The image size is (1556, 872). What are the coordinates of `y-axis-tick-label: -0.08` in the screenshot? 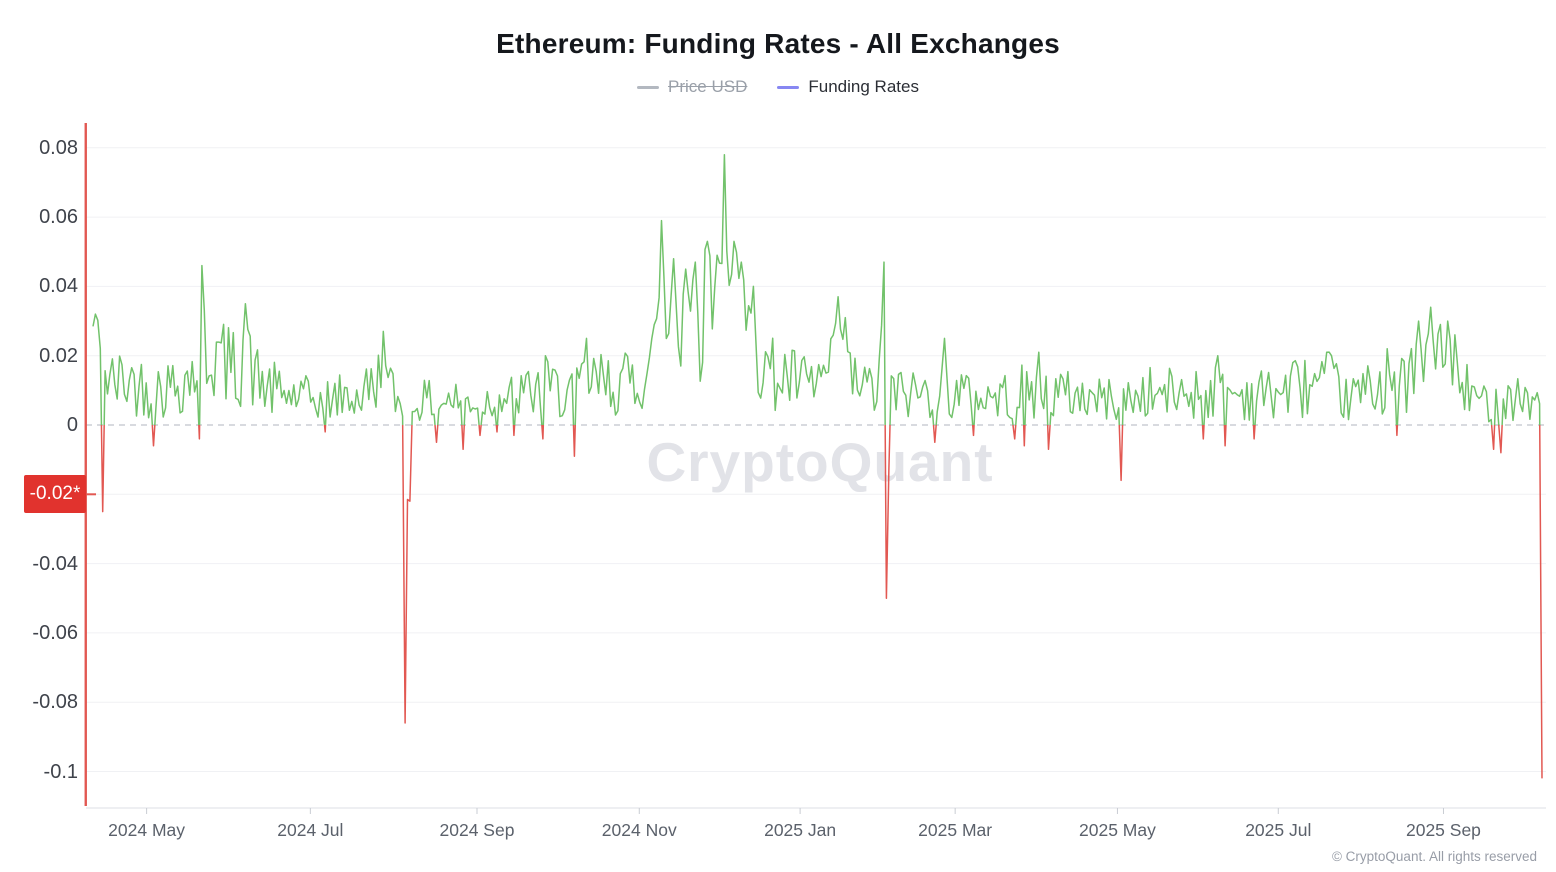 It's located at (55, 702).